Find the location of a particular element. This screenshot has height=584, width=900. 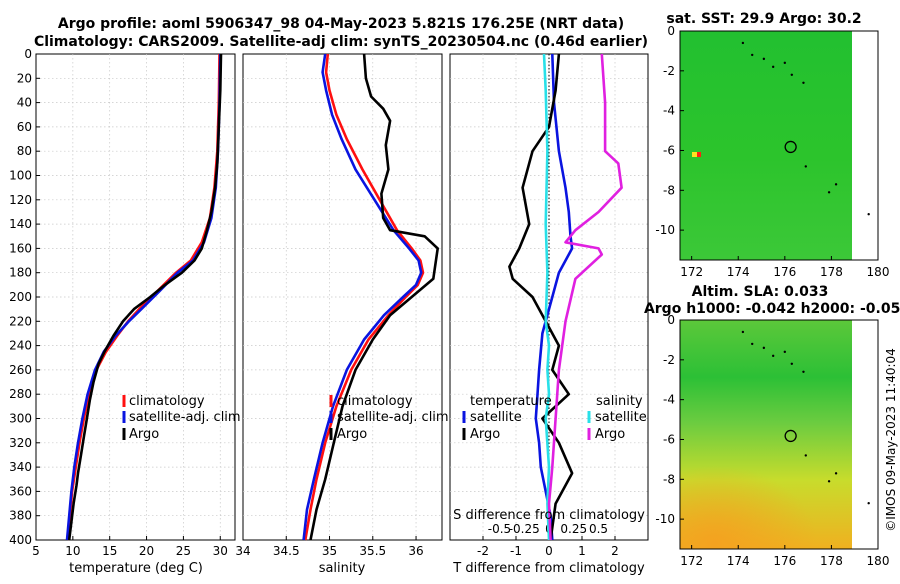

sla-map-title-2: Argo h1000: -0.042 h2000: -0.055 is located at coordinates (772, 309).